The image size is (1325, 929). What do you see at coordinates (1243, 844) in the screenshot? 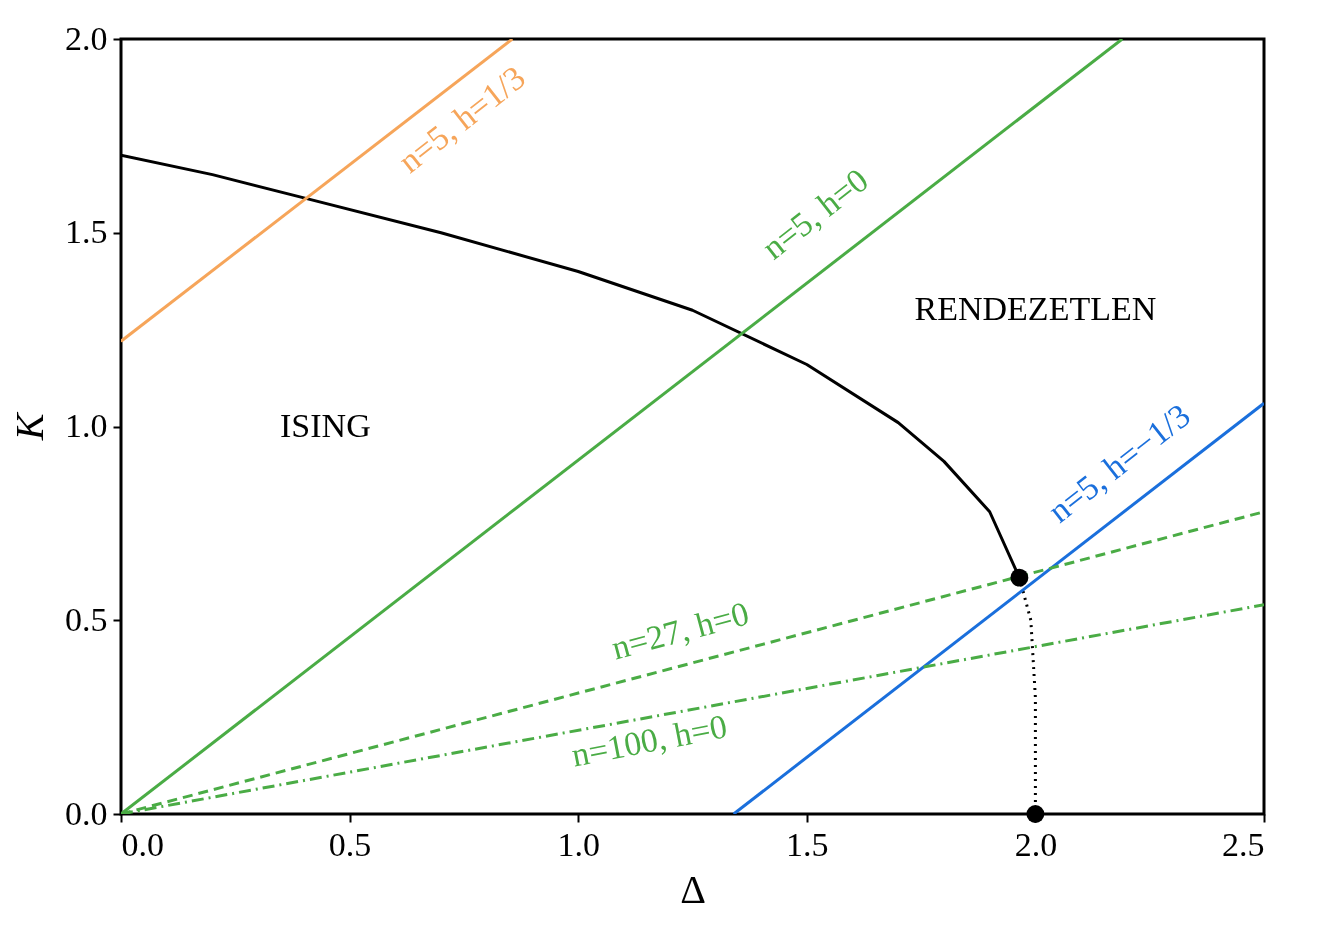
I see `x-tick-label: 2.5` at bounding box center [1243, 844].